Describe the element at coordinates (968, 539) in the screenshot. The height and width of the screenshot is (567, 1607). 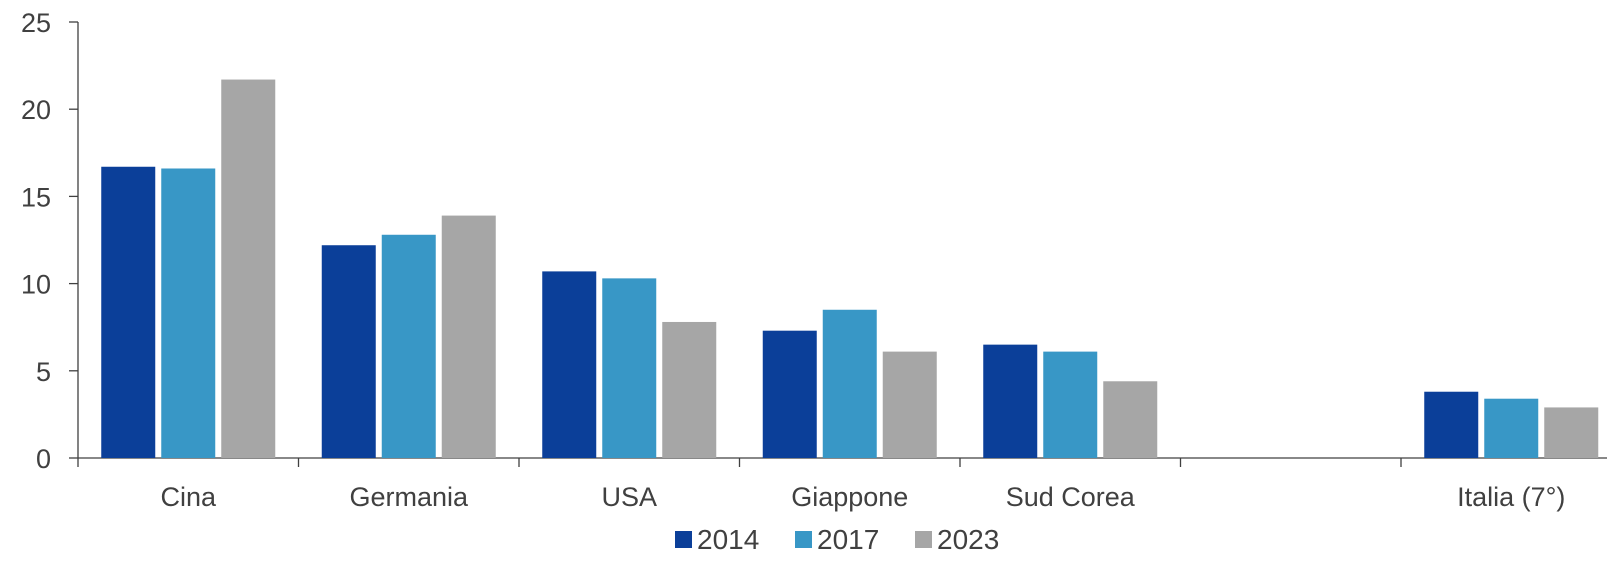
I see `legend-label-2023: 2023` at that location.